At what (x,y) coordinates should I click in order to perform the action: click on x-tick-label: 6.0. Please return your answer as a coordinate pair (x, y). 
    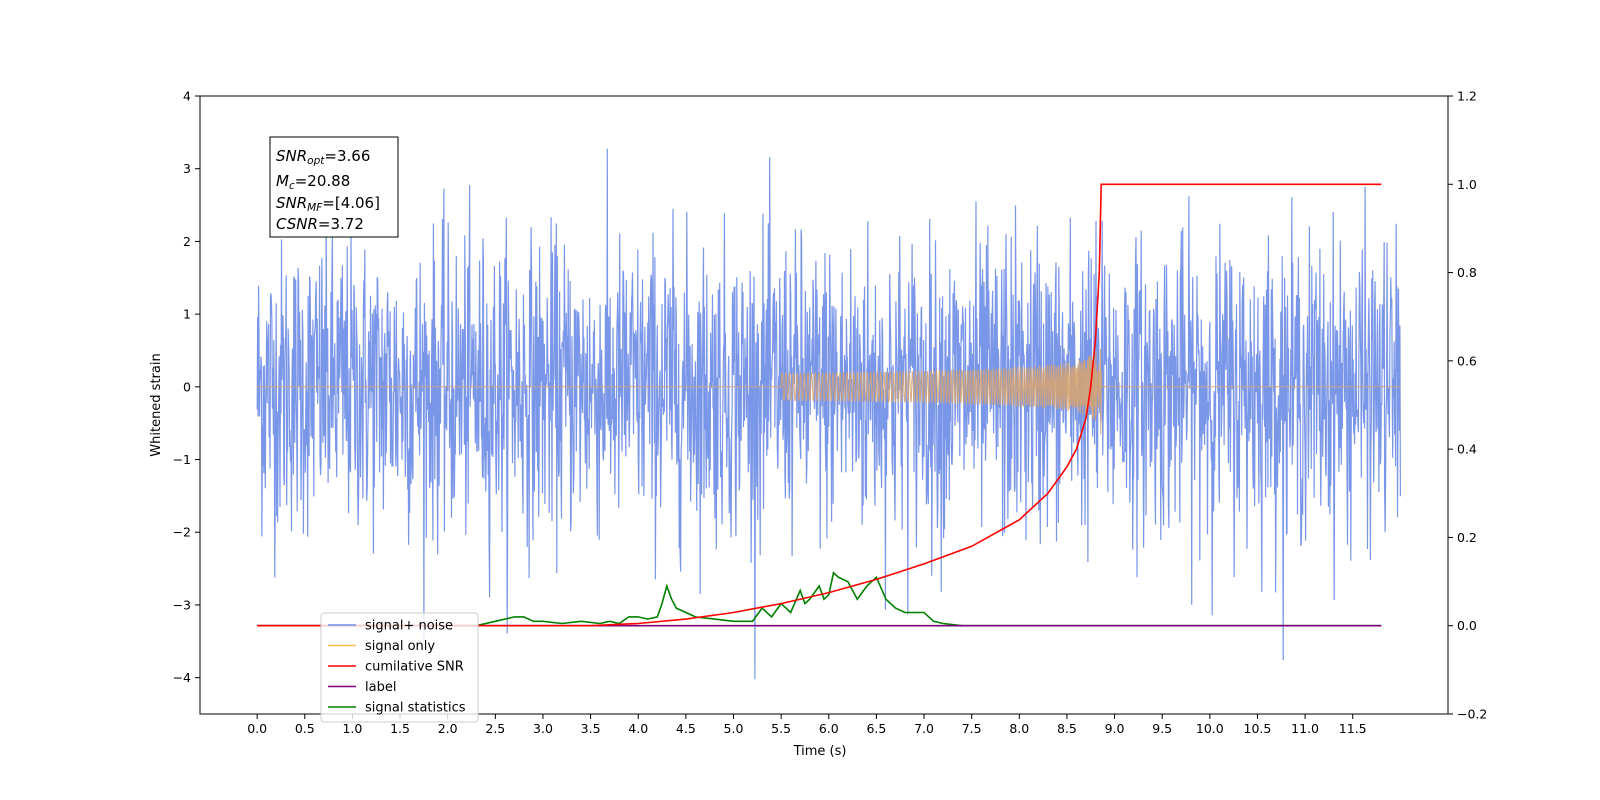
    Looking at the image, I should click on (829, 728).